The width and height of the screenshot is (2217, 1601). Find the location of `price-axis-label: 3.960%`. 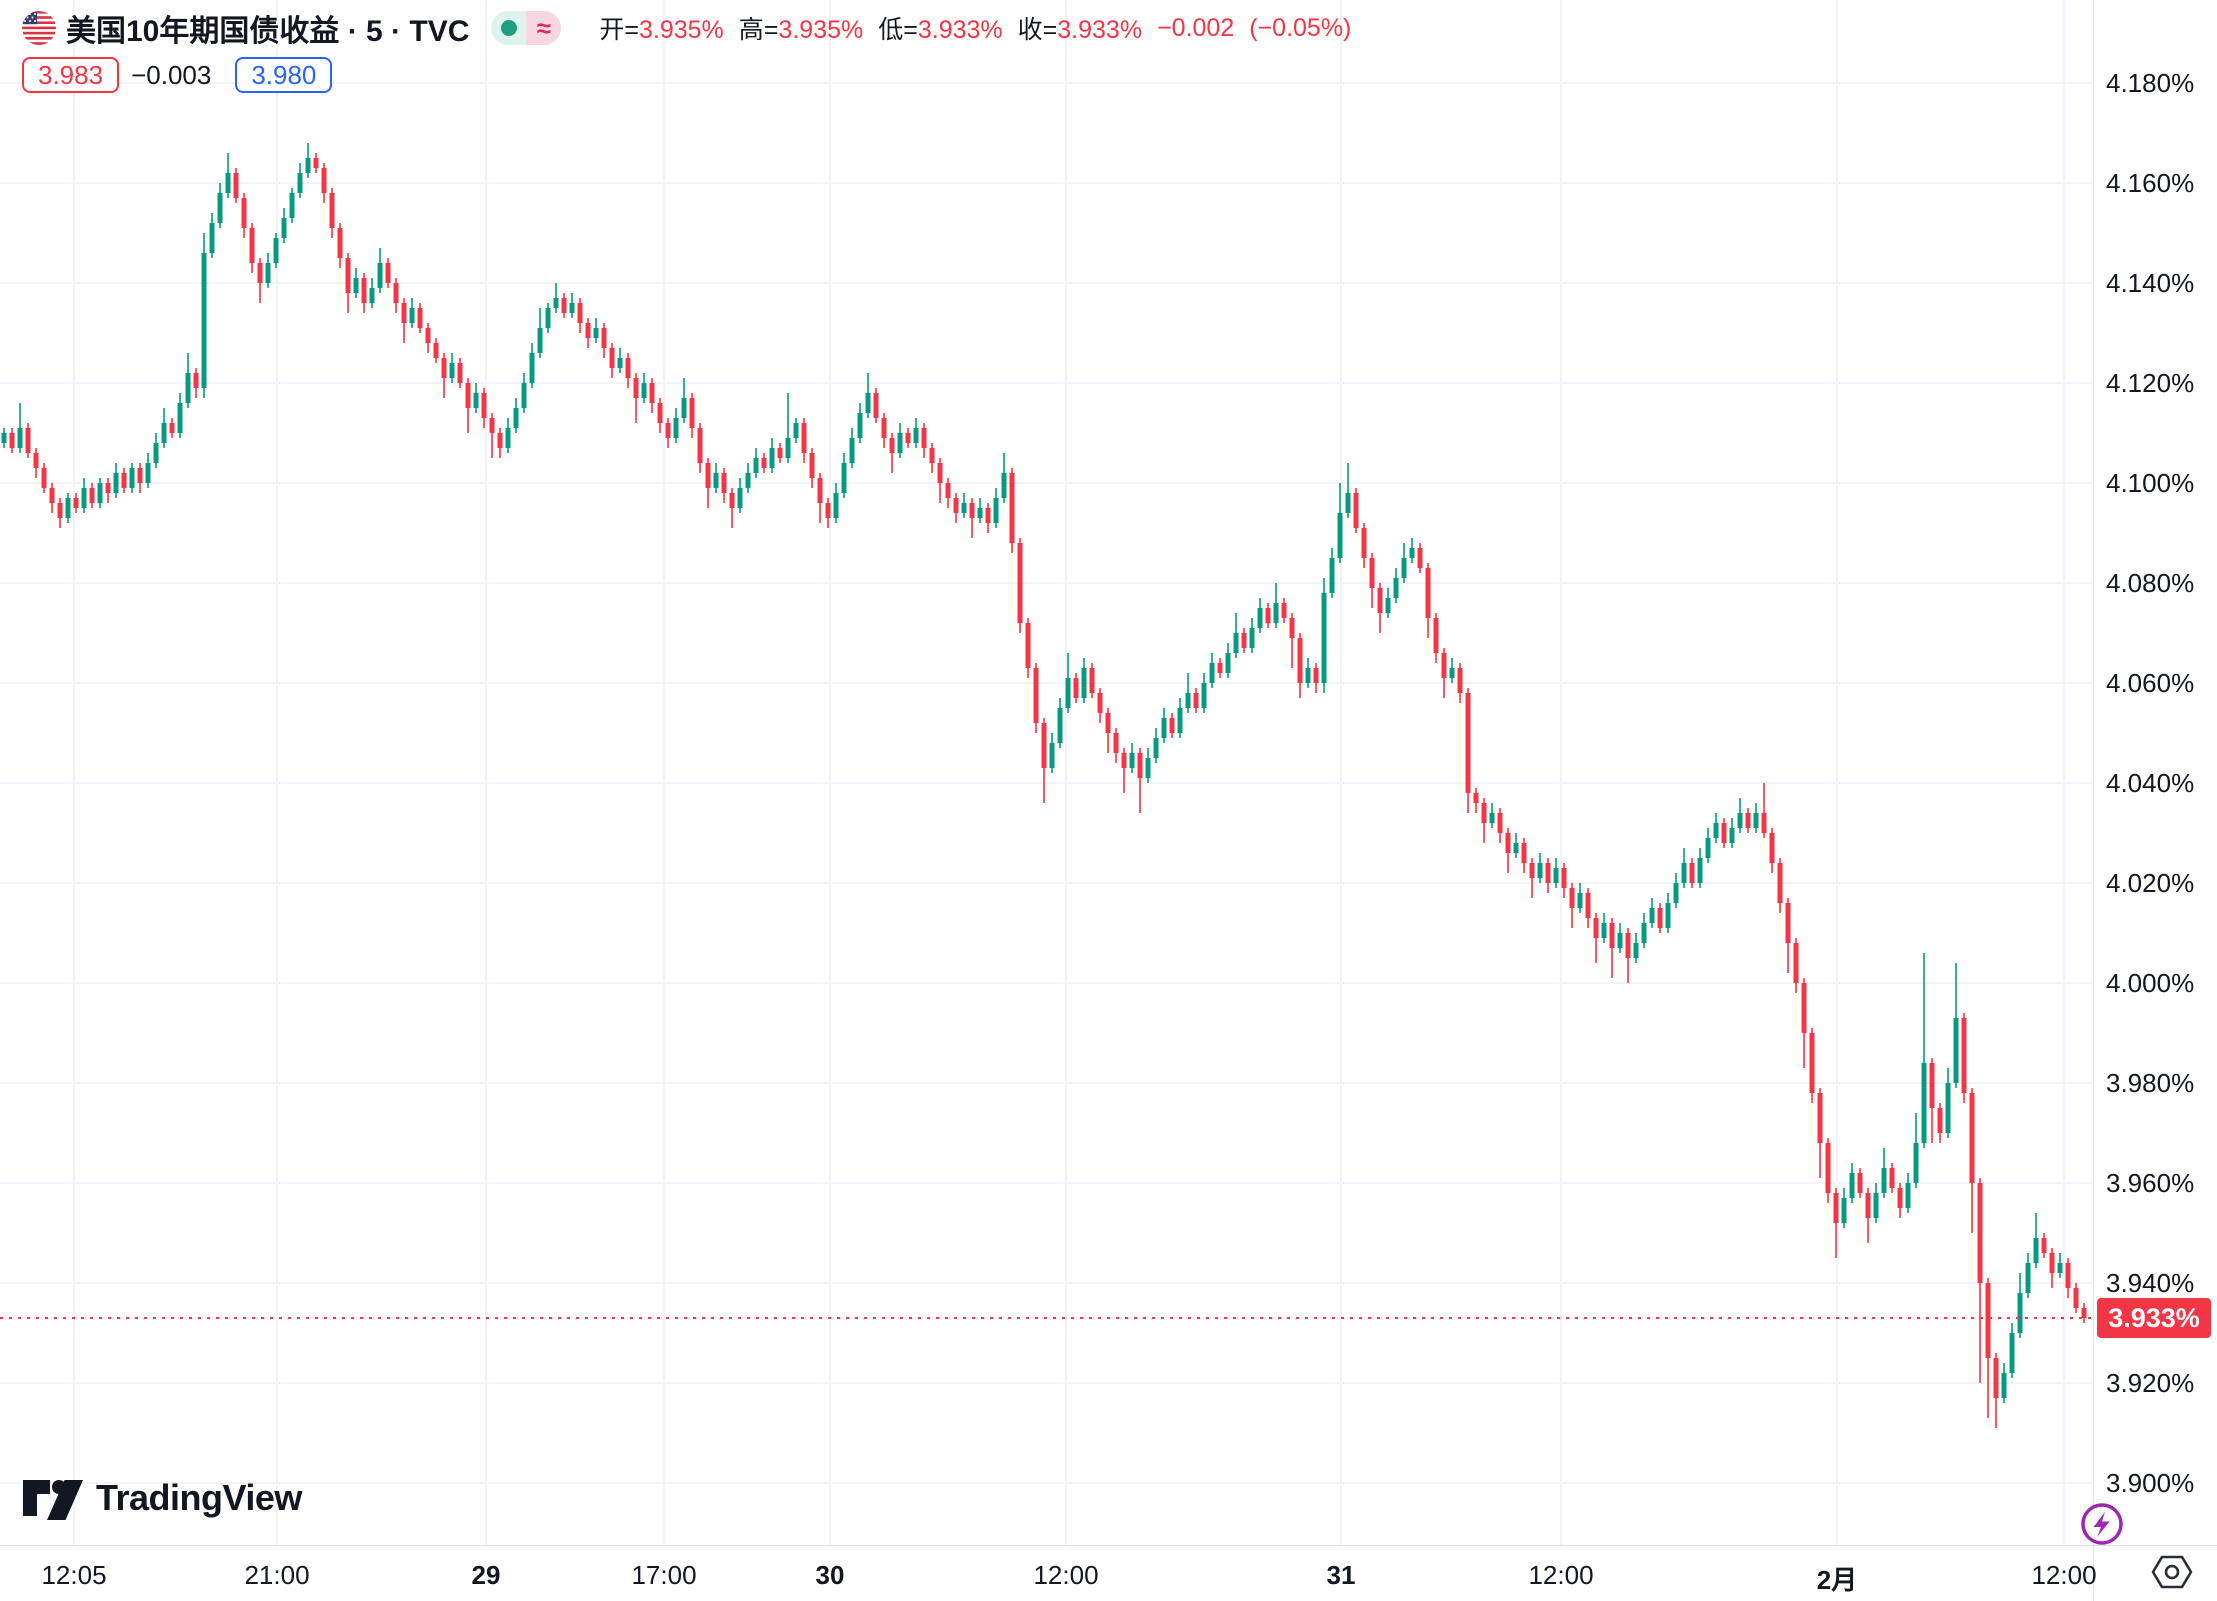

price-axis-label: 3.960% is located at coordinates (2150, 1183).